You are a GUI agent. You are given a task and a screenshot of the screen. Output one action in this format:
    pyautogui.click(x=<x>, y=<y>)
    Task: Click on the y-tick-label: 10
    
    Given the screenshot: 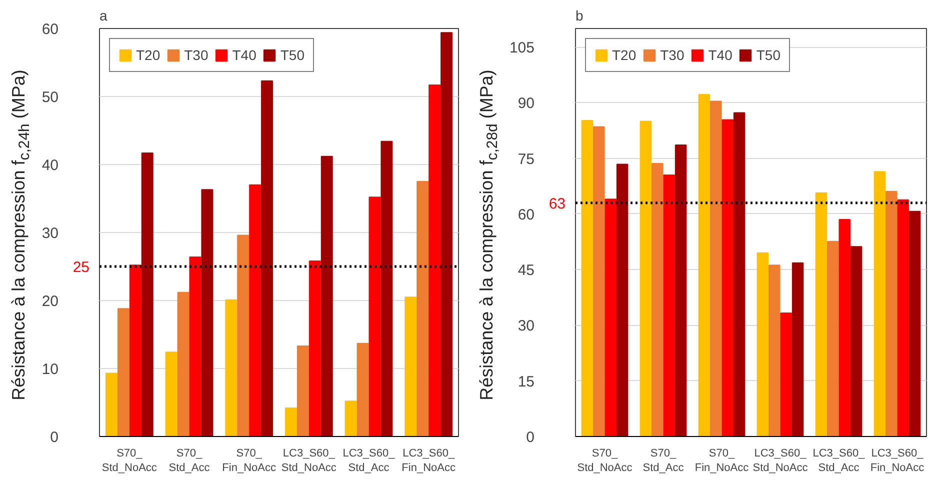 What is the action you would take?
    pyautogui.click(x=50, y=369)
    